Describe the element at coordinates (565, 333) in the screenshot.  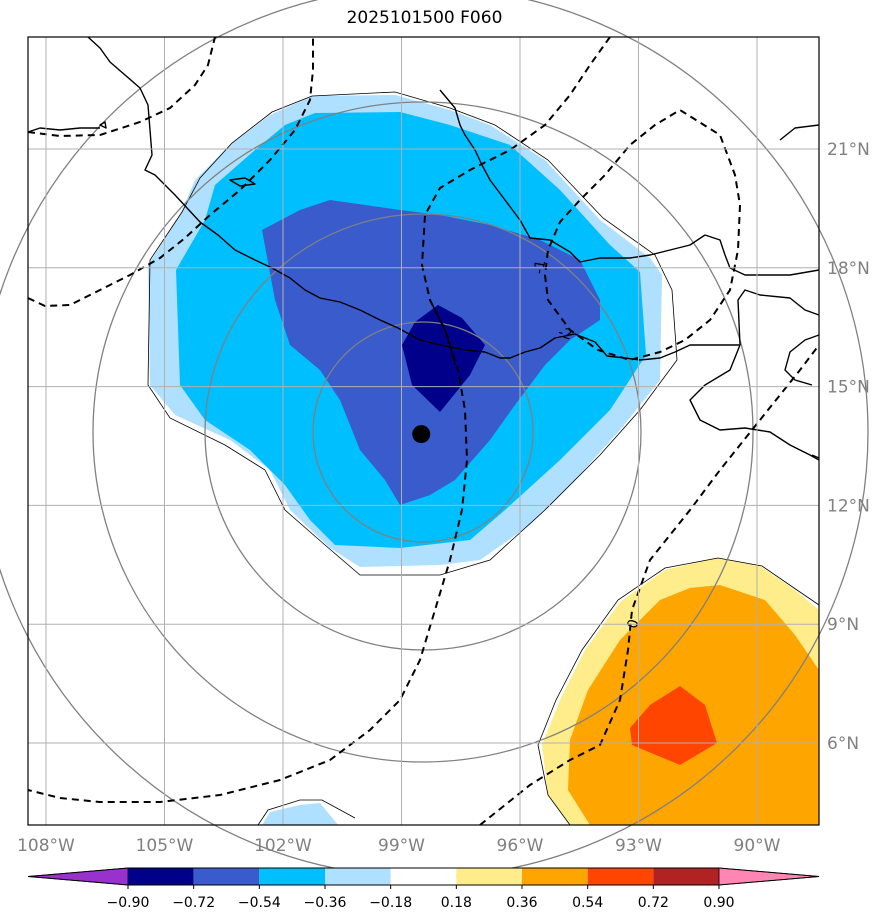
I see `contour-label-minus-2: -2` at that location.